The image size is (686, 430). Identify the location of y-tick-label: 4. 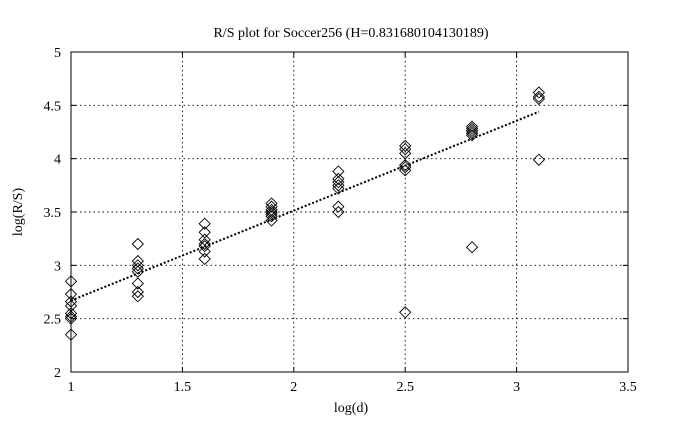
(57, 160).